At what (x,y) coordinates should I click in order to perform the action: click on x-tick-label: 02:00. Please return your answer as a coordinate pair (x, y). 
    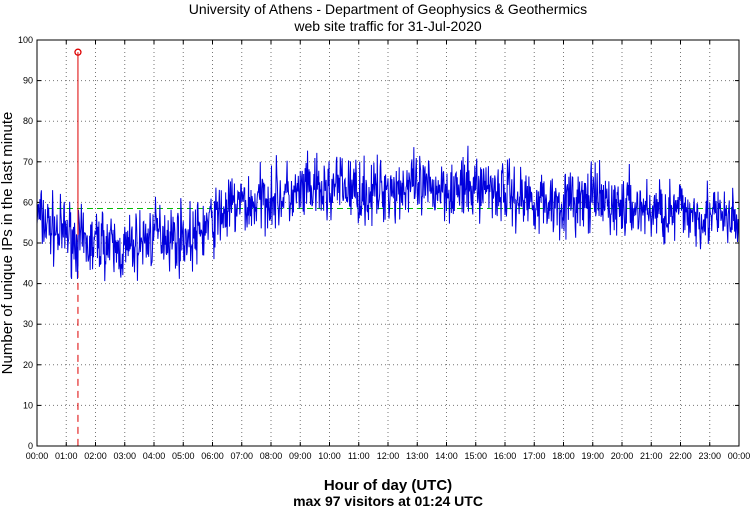
    Looking at the image, I should click on (95, 456).